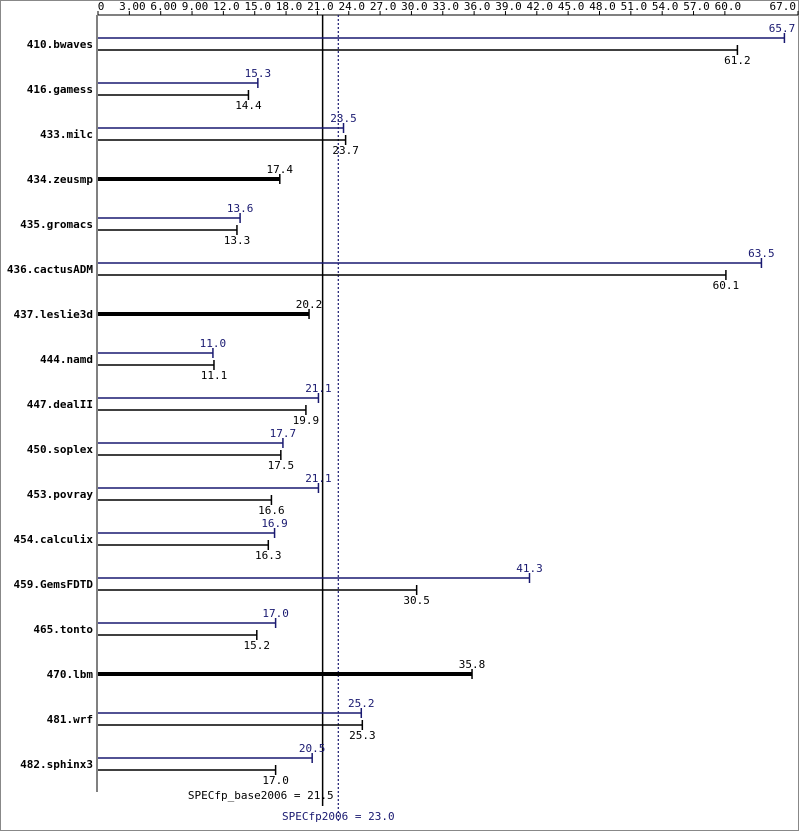 This screenshot has width=799, height=831. Describe the element at coordinates (70, 719) in the screenshot. I see `category-label: 481.wrf` at that location.